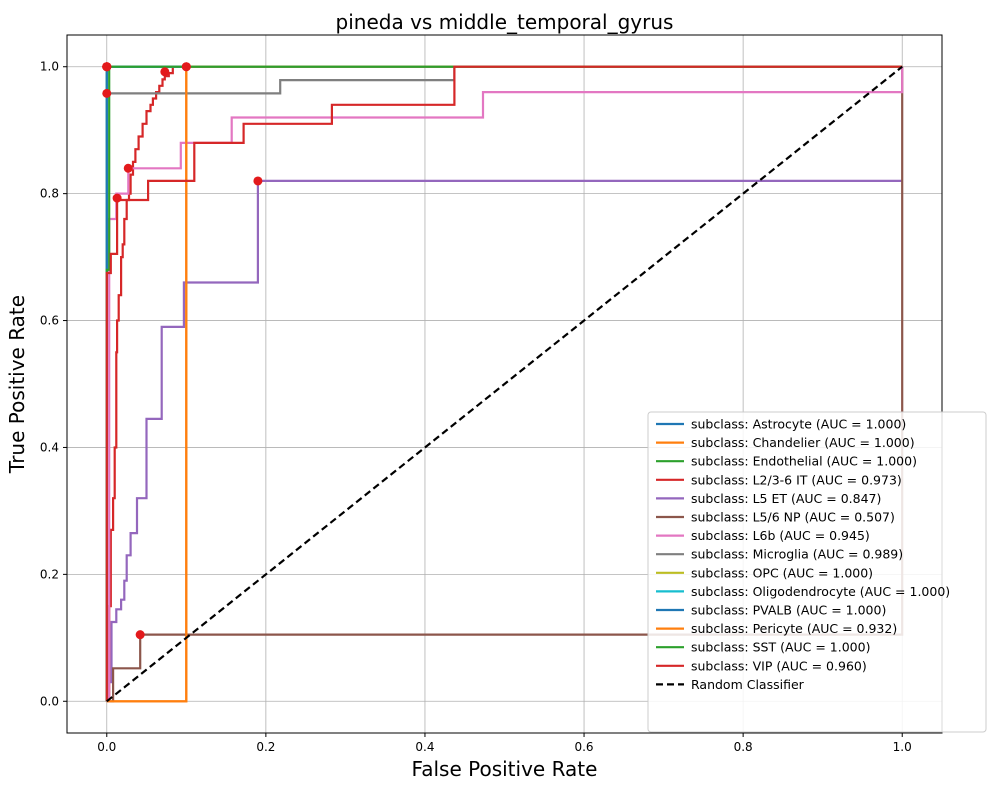 The height and width of the screenshot is (794, 994). I want to click on legend-label: subclass: Chandelier (AUC = 1.000), so click(803, 442).